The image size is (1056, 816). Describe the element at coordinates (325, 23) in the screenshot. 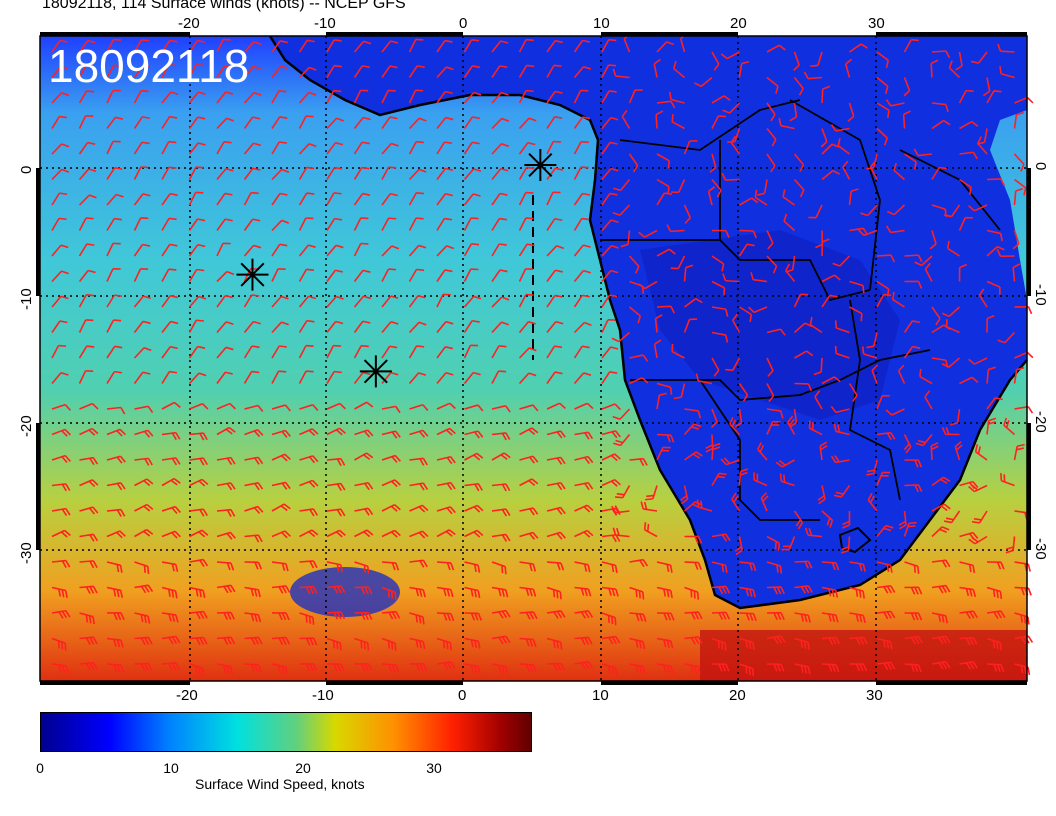

I see `lon-tick-top: -10` at that location.